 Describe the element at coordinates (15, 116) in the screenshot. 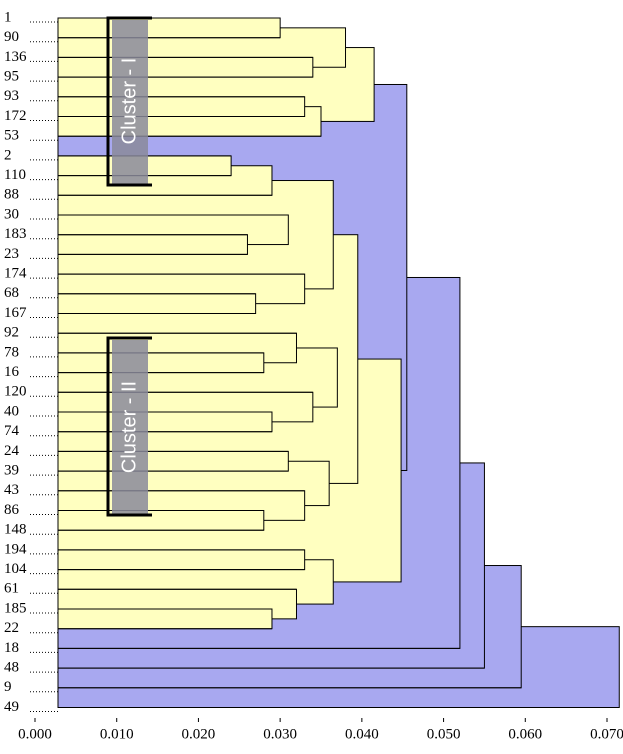

I see `leaf-label: 172` at that location.